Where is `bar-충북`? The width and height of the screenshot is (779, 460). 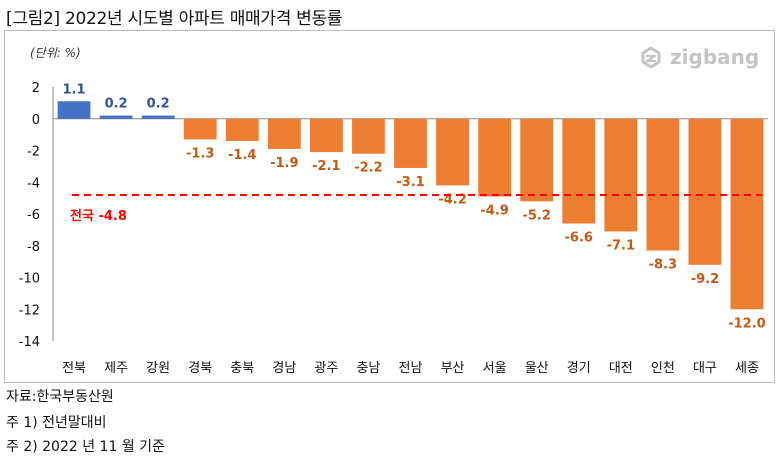 bar-충북 is located at coordinates (242, 129).